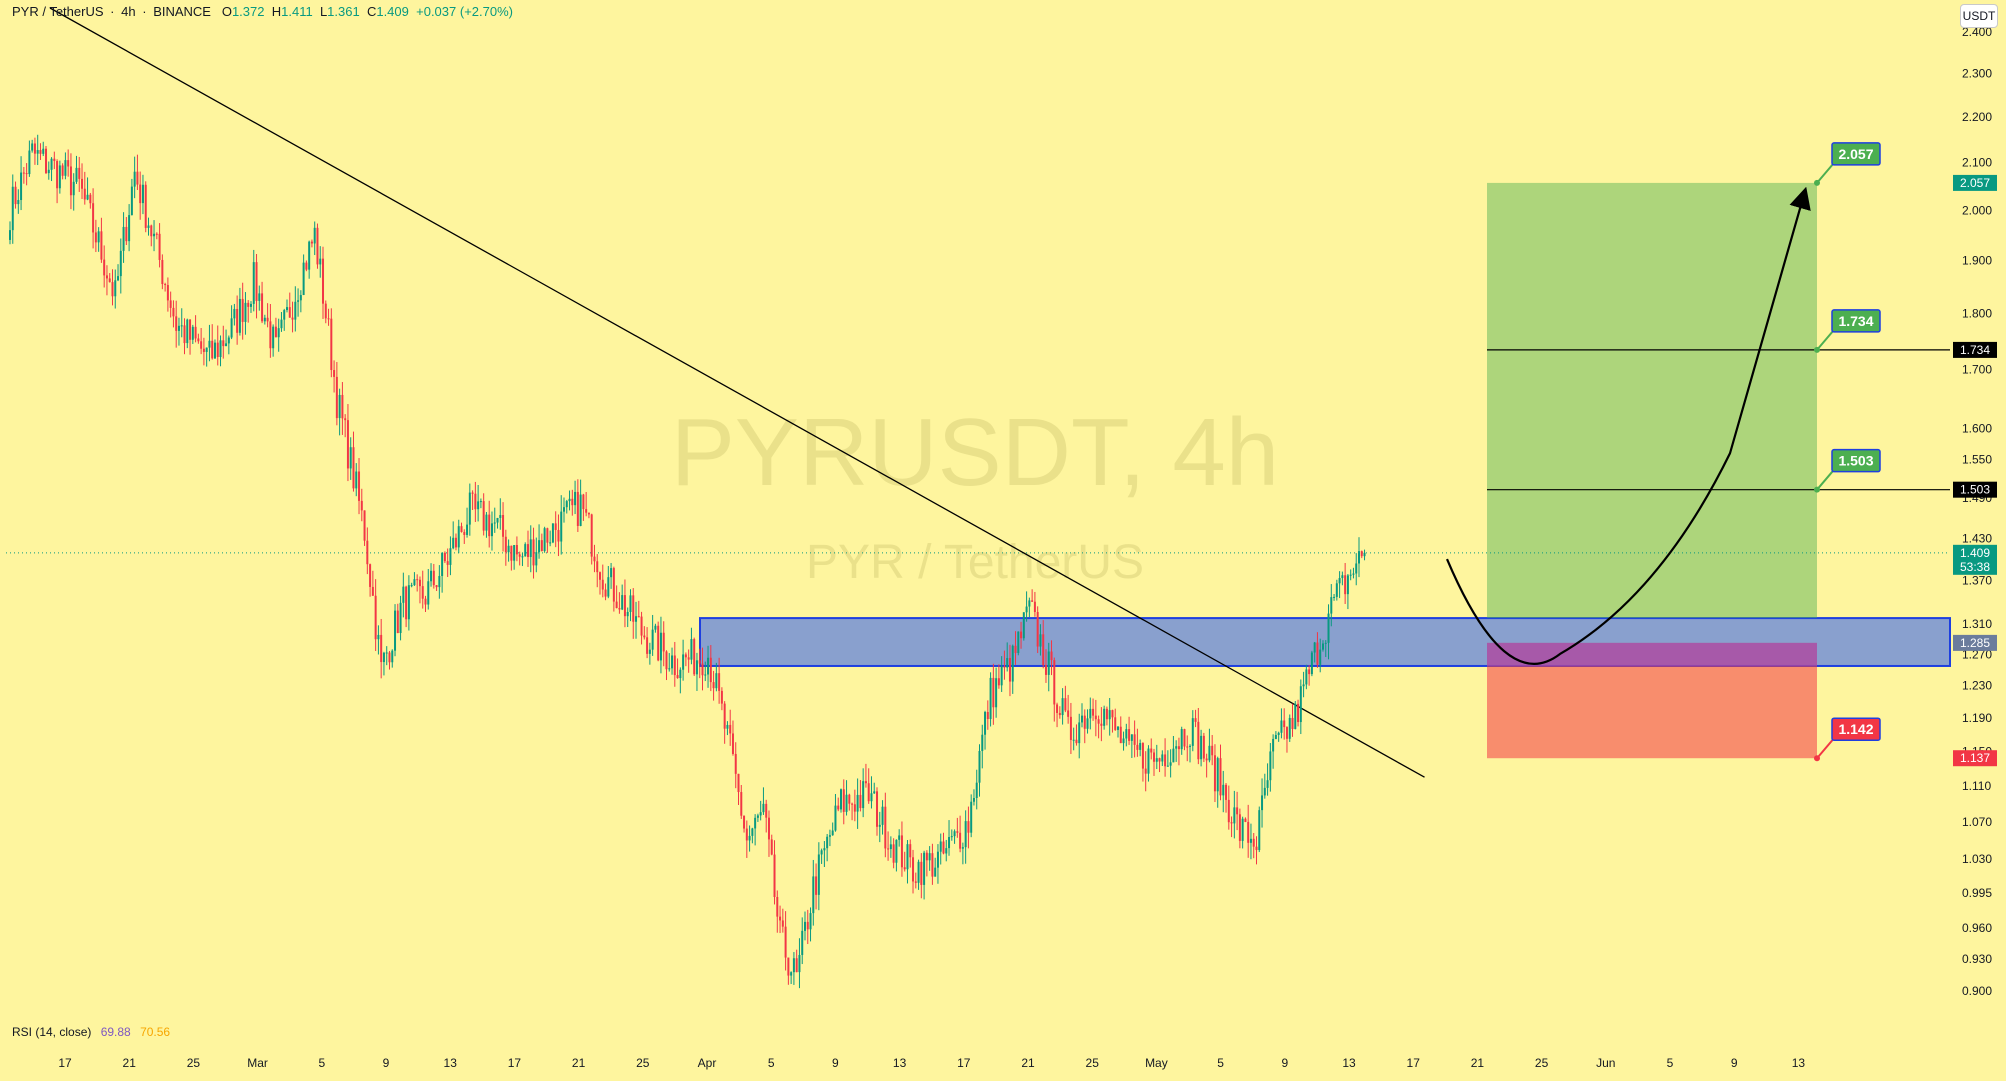  I want to click on stop-callout-box, so click(1856, 729).